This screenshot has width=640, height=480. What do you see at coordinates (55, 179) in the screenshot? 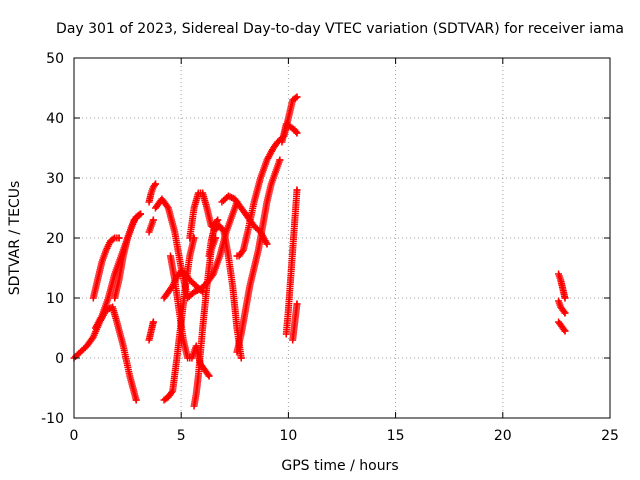
I see `y-tick-label: 30` at bounding box center [55, 179].